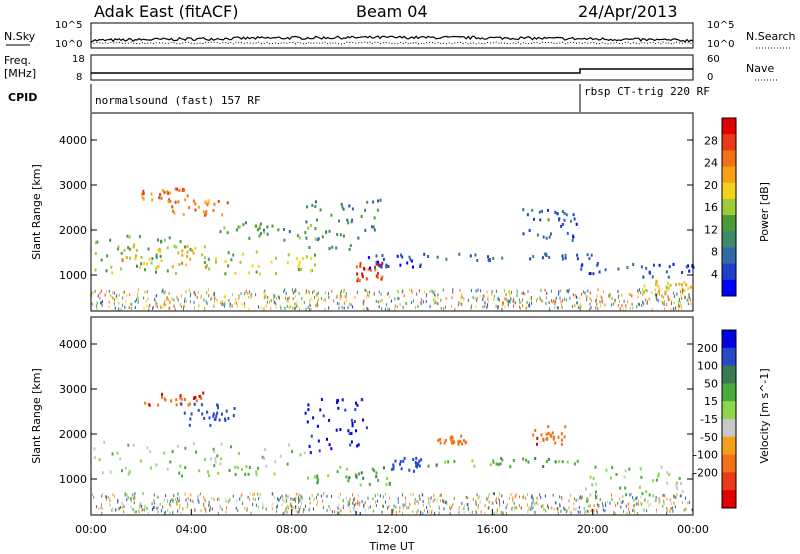 This screenshot has width=800, height=554. Describe the element at coordinates (292, 529) in the screenshot. I see `xtick-label: 08:00` at that location.